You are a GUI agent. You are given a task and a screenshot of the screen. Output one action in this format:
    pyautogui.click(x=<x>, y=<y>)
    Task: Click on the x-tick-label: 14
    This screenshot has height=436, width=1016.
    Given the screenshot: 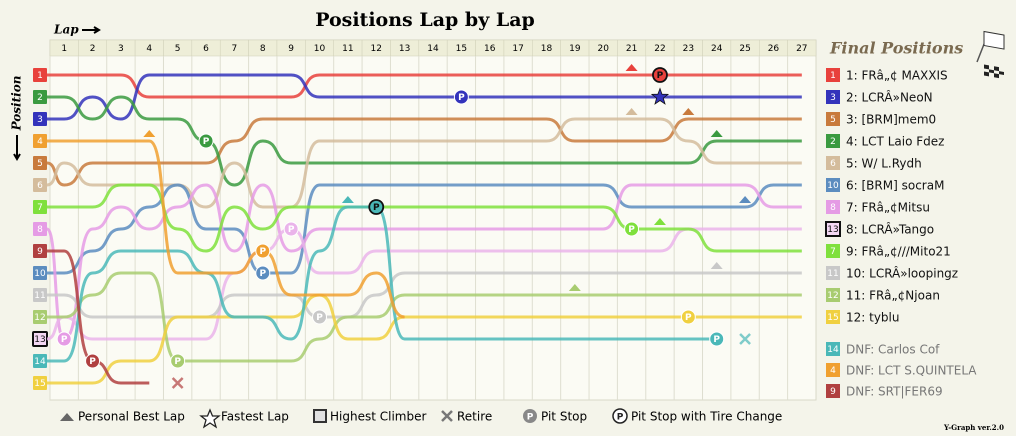 What is the action you would take?
    pyautogui.click(x=433, y=49)
    